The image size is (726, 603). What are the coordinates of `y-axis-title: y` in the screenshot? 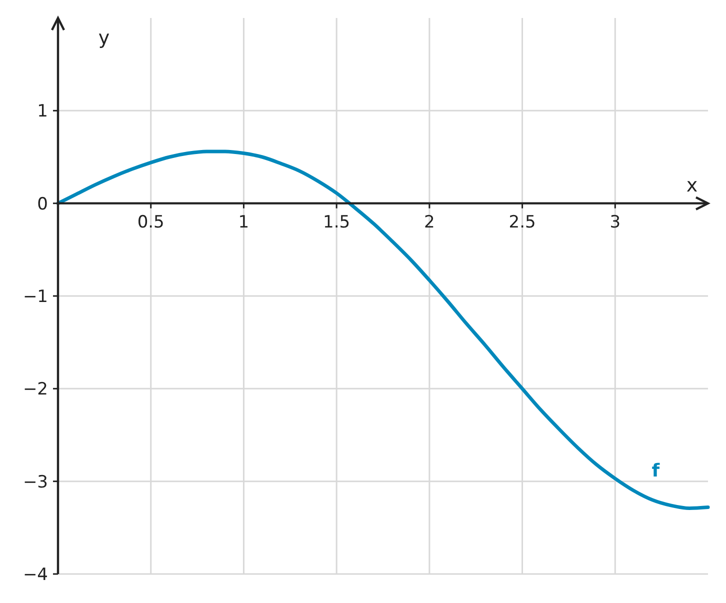 It's located at (104, 38).